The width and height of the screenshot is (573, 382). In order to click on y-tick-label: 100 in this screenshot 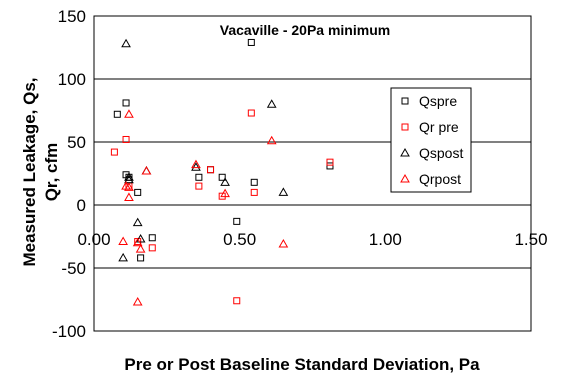, I will do `click(72, 79)`.